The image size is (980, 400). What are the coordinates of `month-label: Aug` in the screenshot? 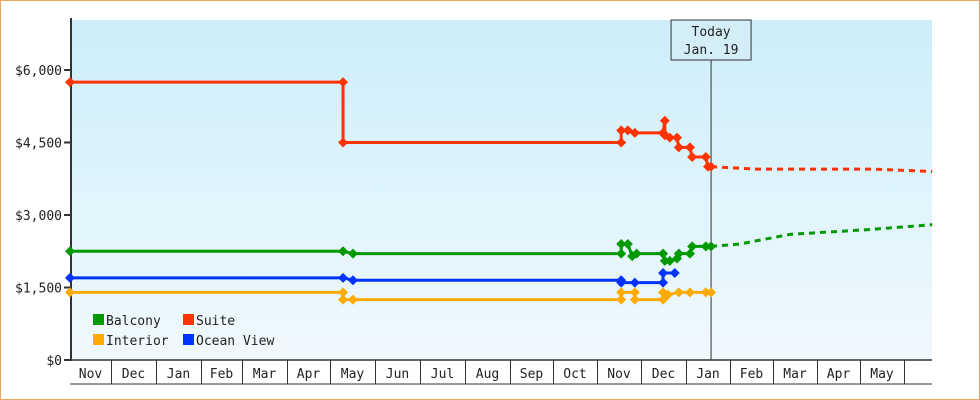 It's located at (487, 374).